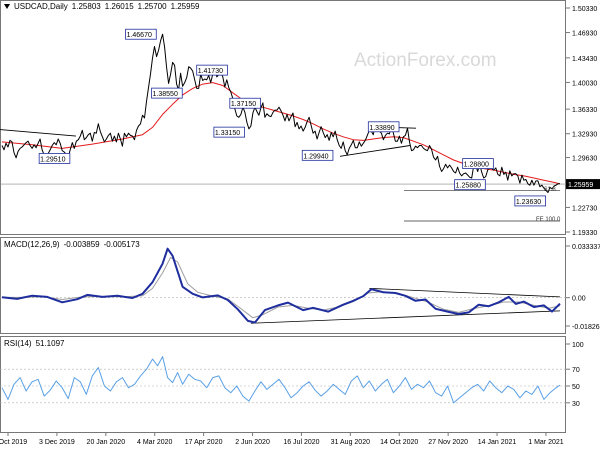  What do you see at coordinates (586, 327) in the screenshot?
I see `macd-axis-label: -0.018262` at bounding box center [586, 327].